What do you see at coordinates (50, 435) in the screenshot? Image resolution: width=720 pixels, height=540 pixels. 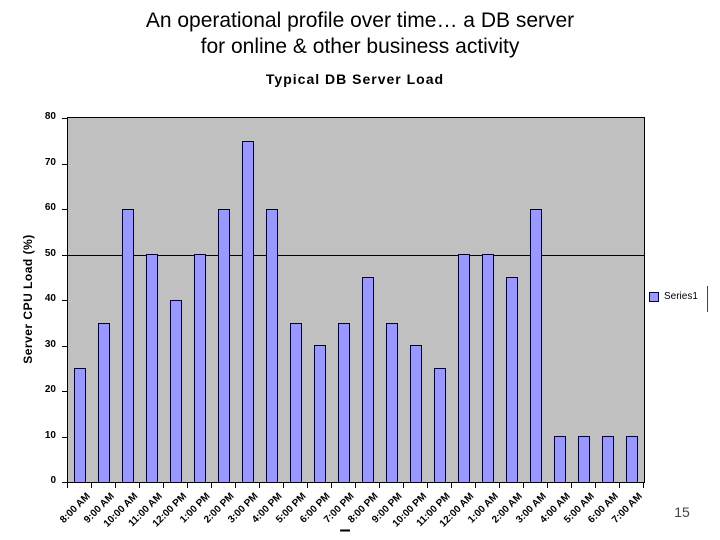 I see `y-tick-label: 10` at bounding box center [50, 435].